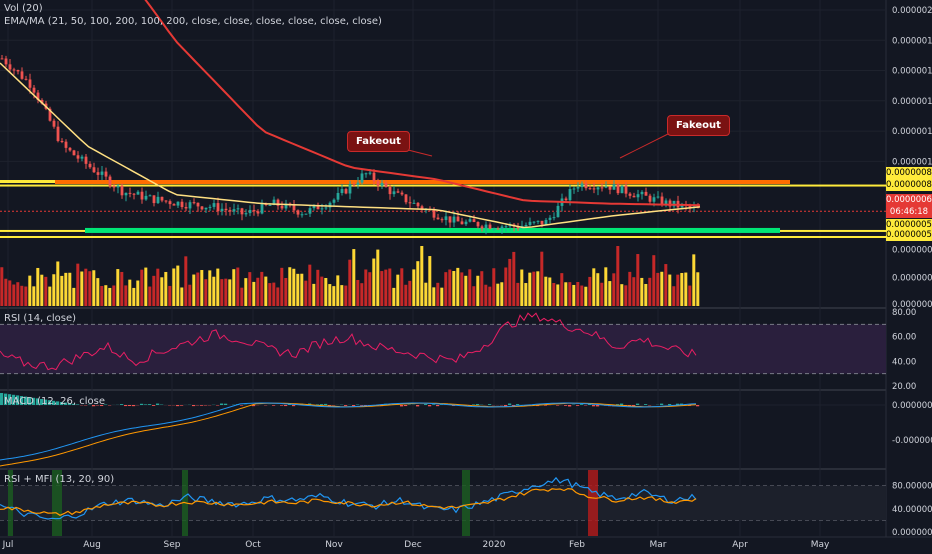 This screenshot has height=554, width=932. I want to click on price-tick-label-5: 0.00000100, so click(912, 162).